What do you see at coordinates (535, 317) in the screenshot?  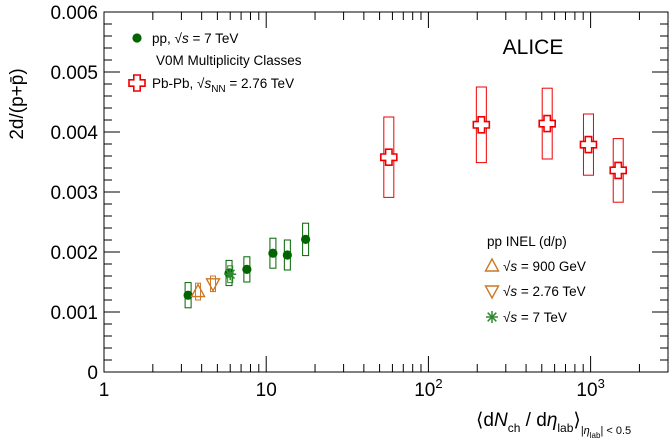 I see `legend-entry-text: √s = 7 TeV` at bounding box center [535, 317].